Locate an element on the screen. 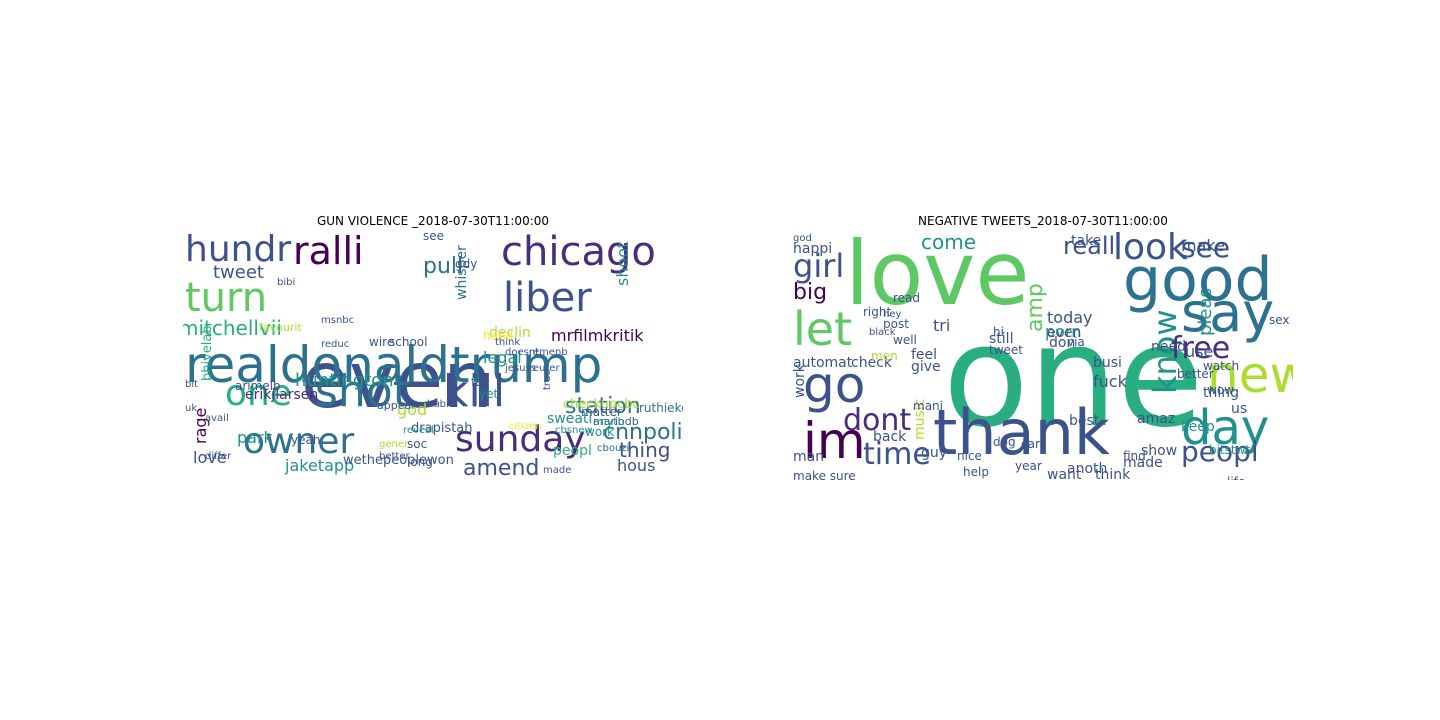 Image resolution: width=1440 pixels, height=720 pixels. wordcloud-word: guy is located at coordinates (934, 453).